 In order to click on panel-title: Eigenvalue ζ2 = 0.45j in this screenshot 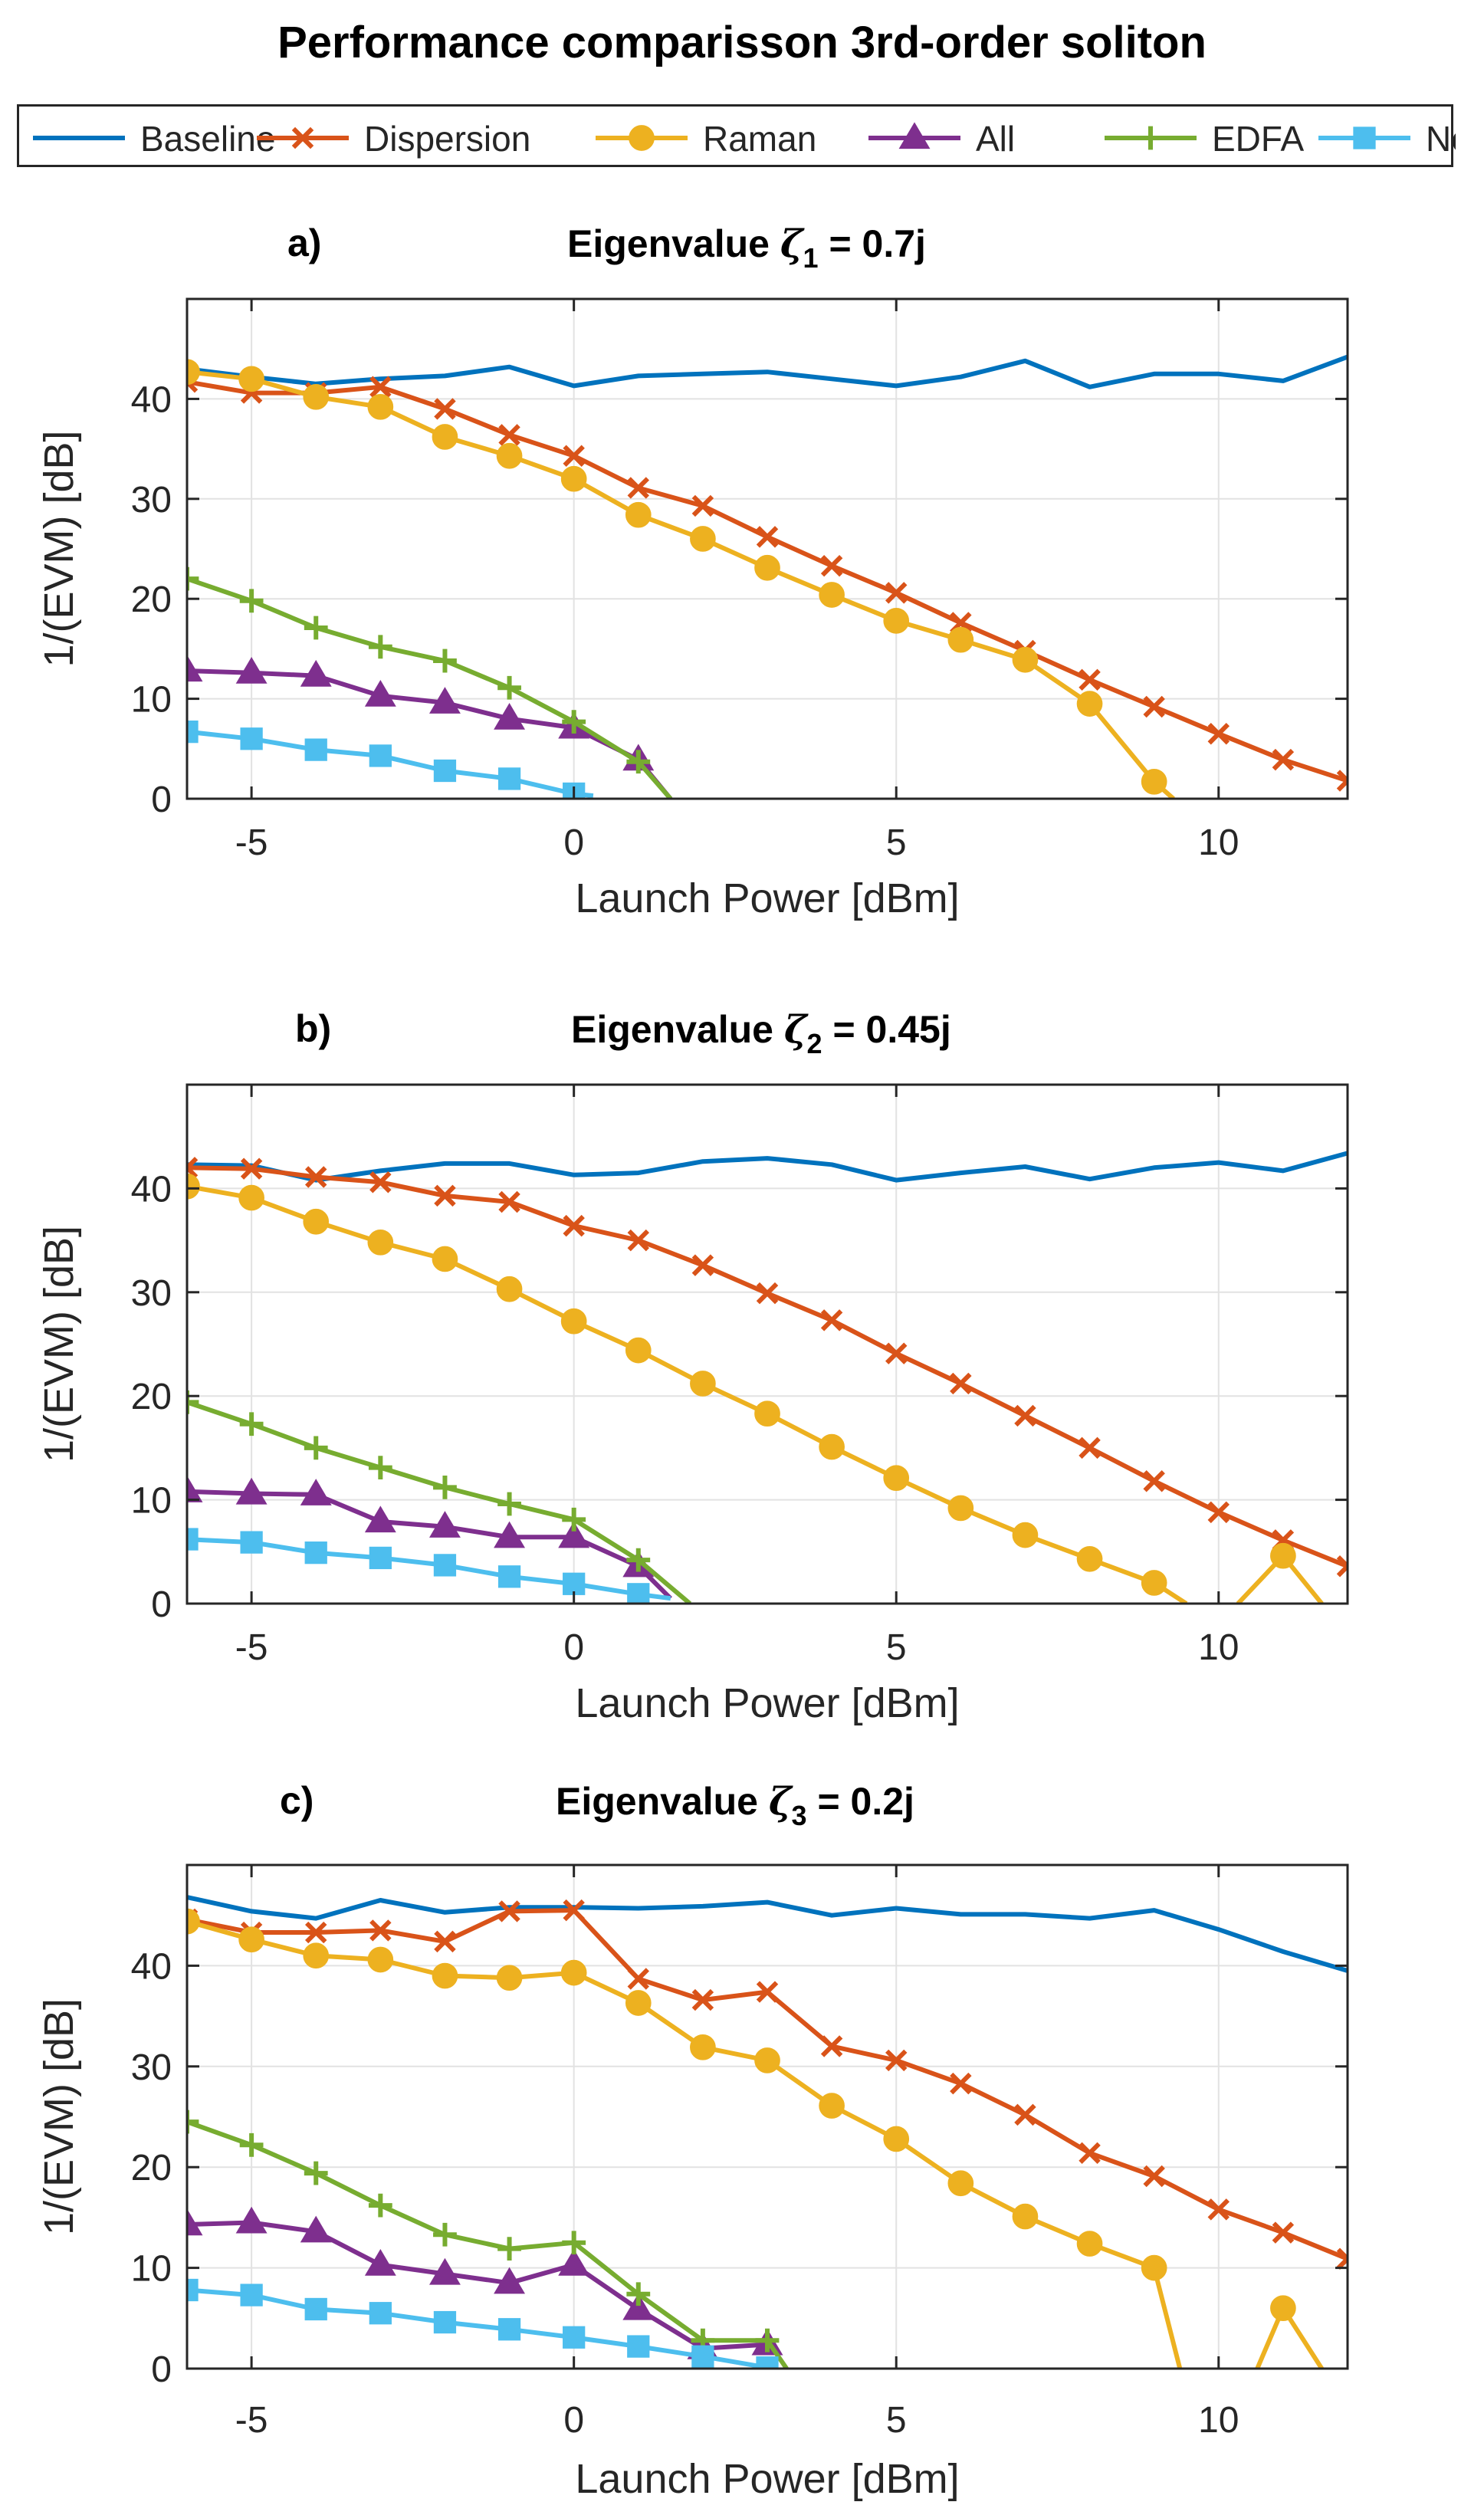, I will do `click(761, 1033)`.